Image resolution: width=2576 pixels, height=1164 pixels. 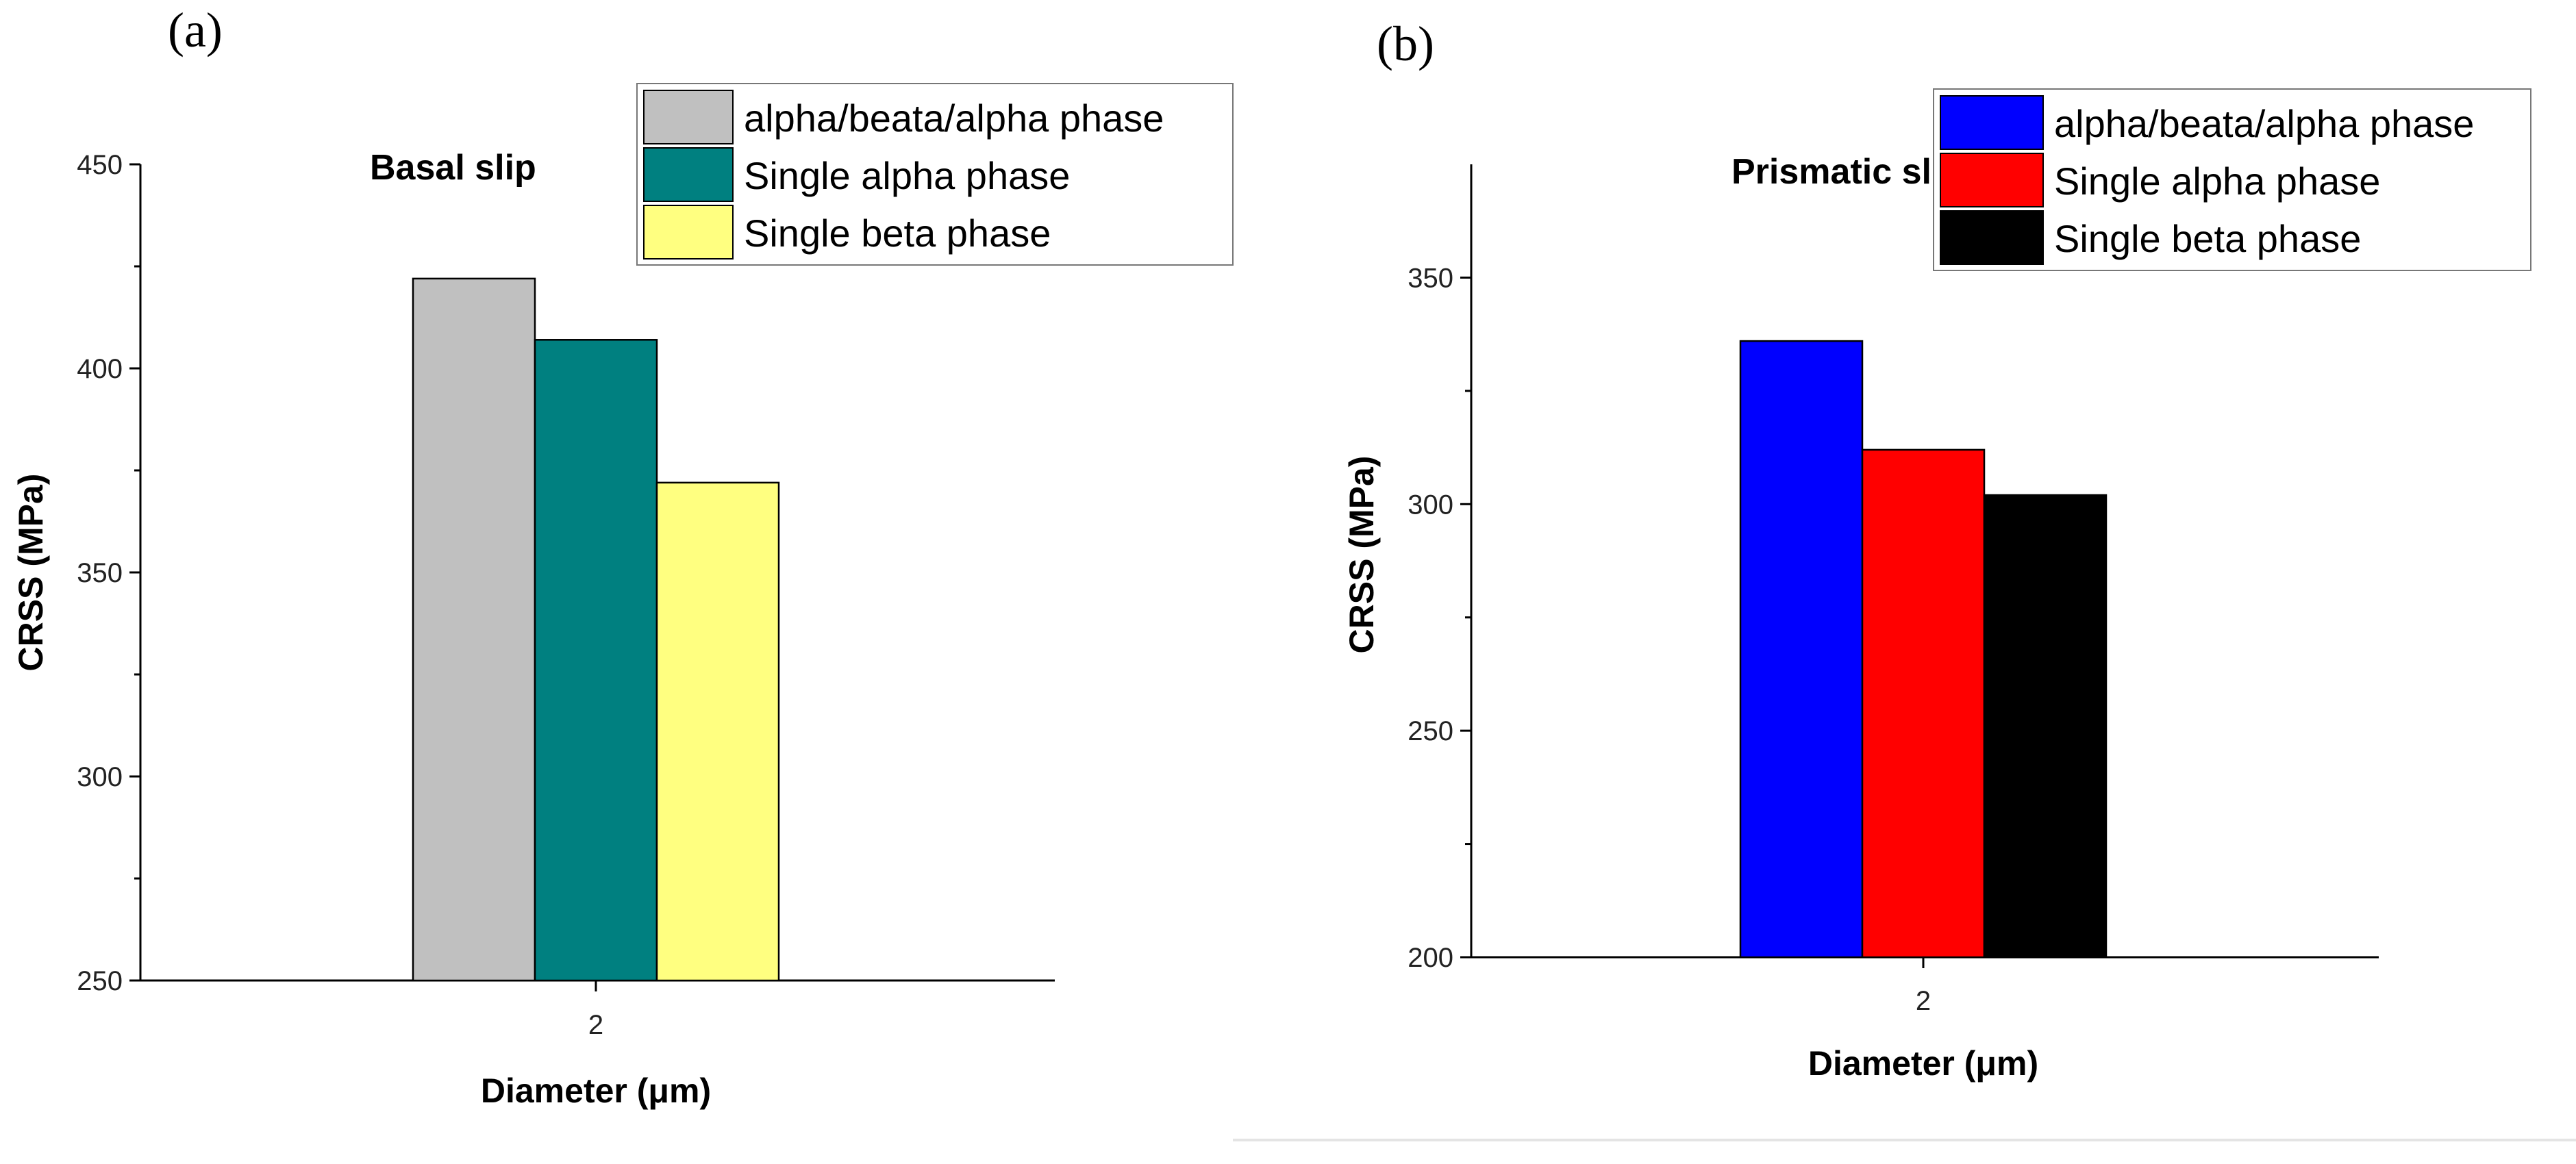 What do you see at coordinates (1430, 958) in the screenshot?
I see `y-tick-label: 200` at bounding box center [1430, 958].